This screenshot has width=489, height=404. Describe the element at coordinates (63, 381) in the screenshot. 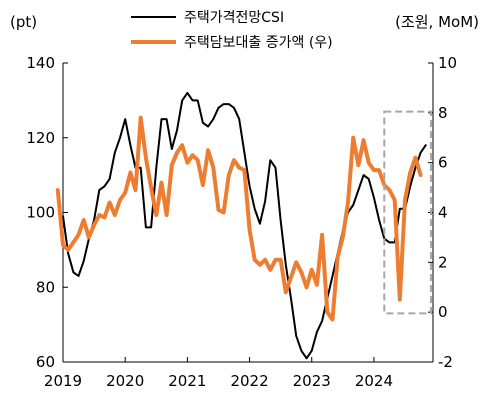

I see `x-tick-label: 2019` at that location.